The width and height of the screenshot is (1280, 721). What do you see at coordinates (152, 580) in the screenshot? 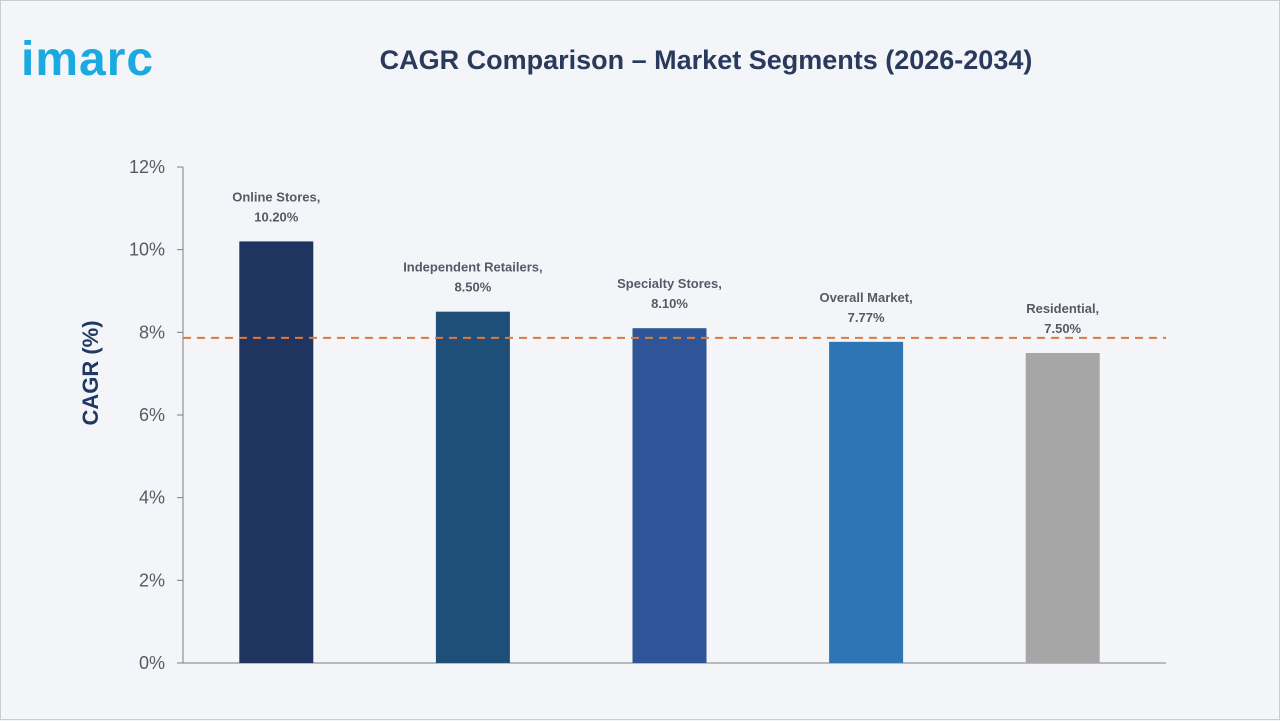
I see `y-tick-label: 2%` at bounding box center [152, 580].